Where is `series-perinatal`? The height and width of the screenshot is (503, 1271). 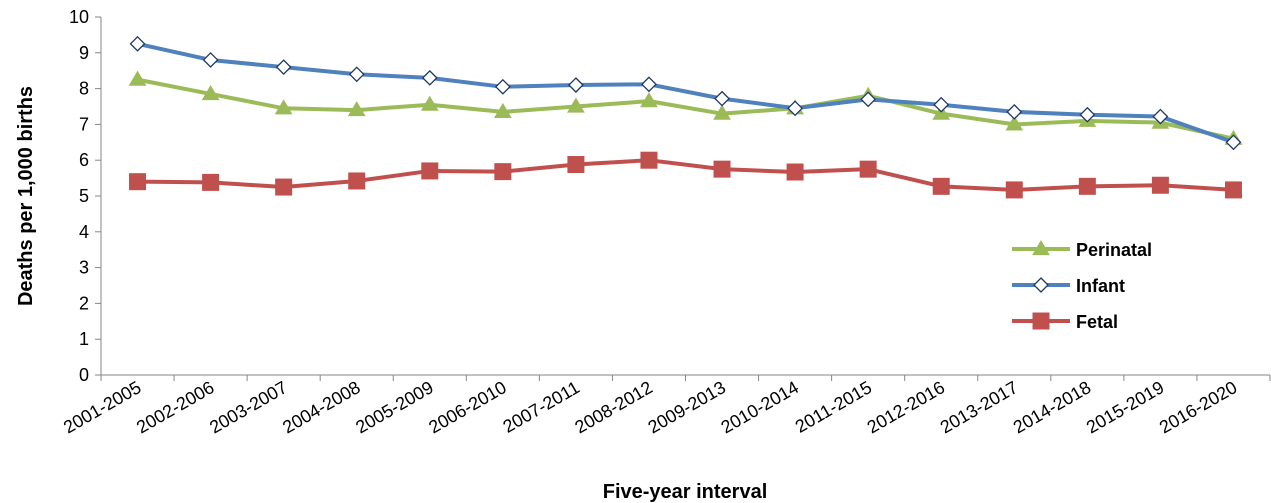
series-perinatal is located at coordinates (685, 107).